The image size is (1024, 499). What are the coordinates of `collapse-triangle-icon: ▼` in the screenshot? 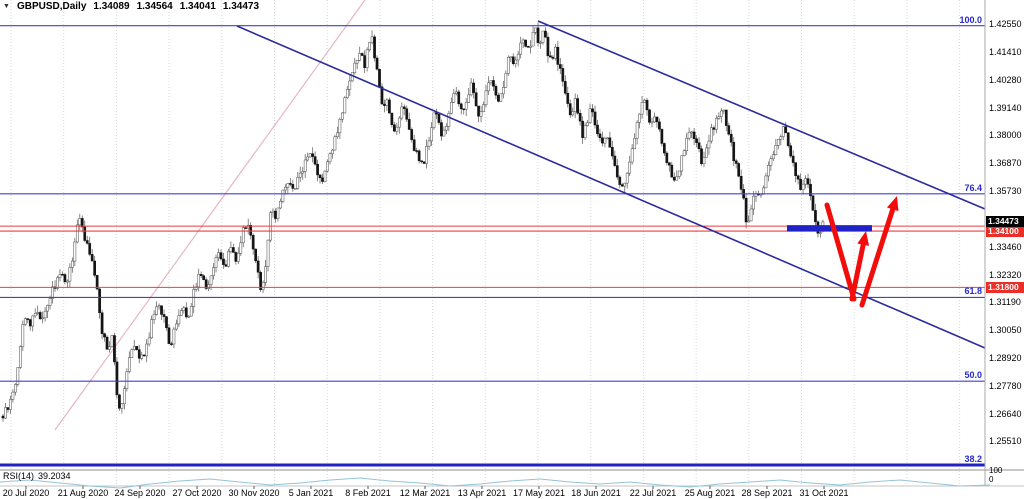 It's located at (6, 6).